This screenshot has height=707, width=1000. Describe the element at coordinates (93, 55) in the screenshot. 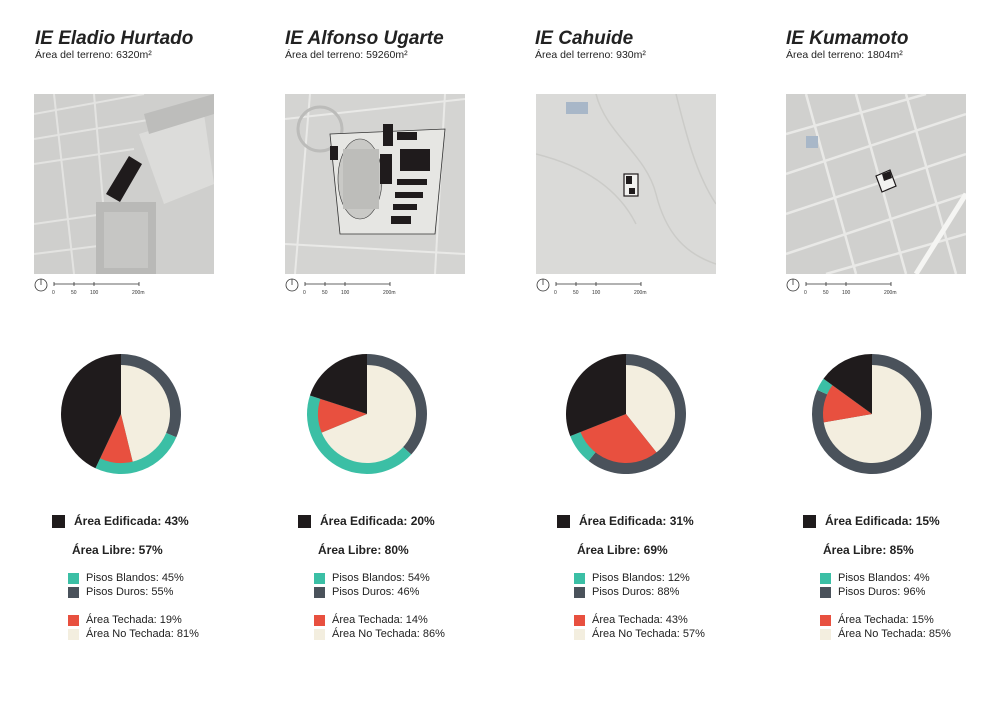

I see `site-area: Área del terreno: 6320m²` at that location.